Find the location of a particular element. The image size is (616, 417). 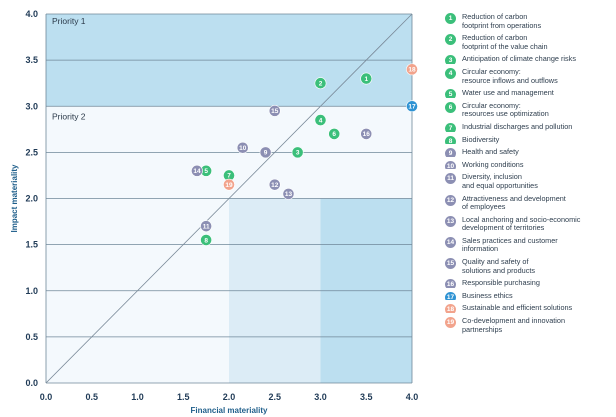

data-point-label-9: 9 is located at coordinates (266, 153).